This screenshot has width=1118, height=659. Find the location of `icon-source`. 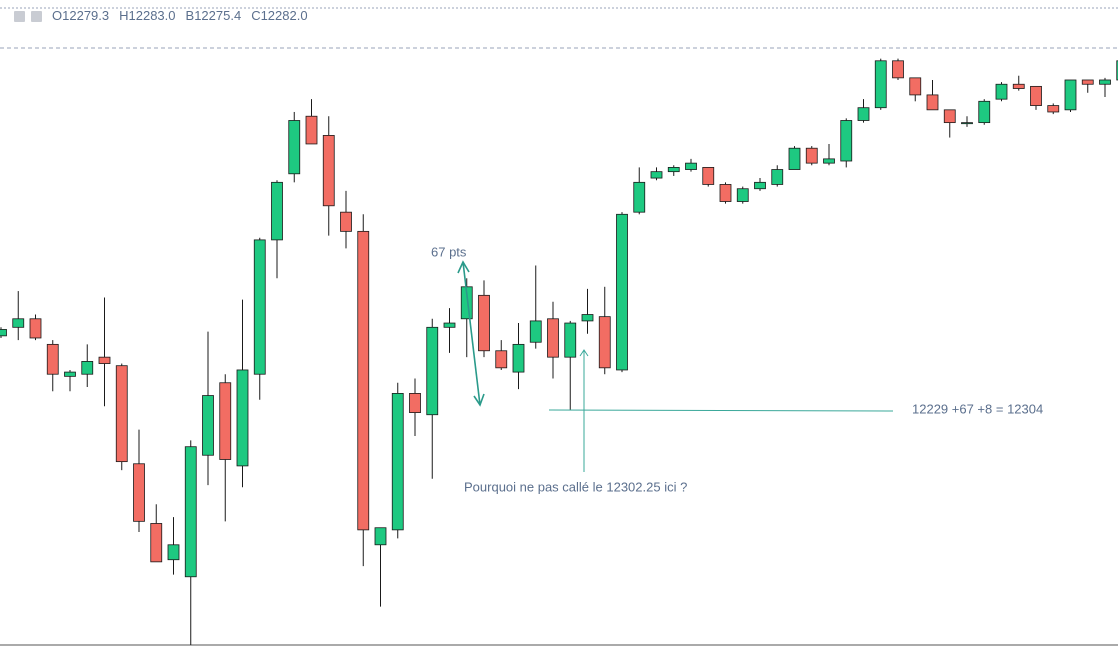

icon-source is located at coordinates (36, 16).